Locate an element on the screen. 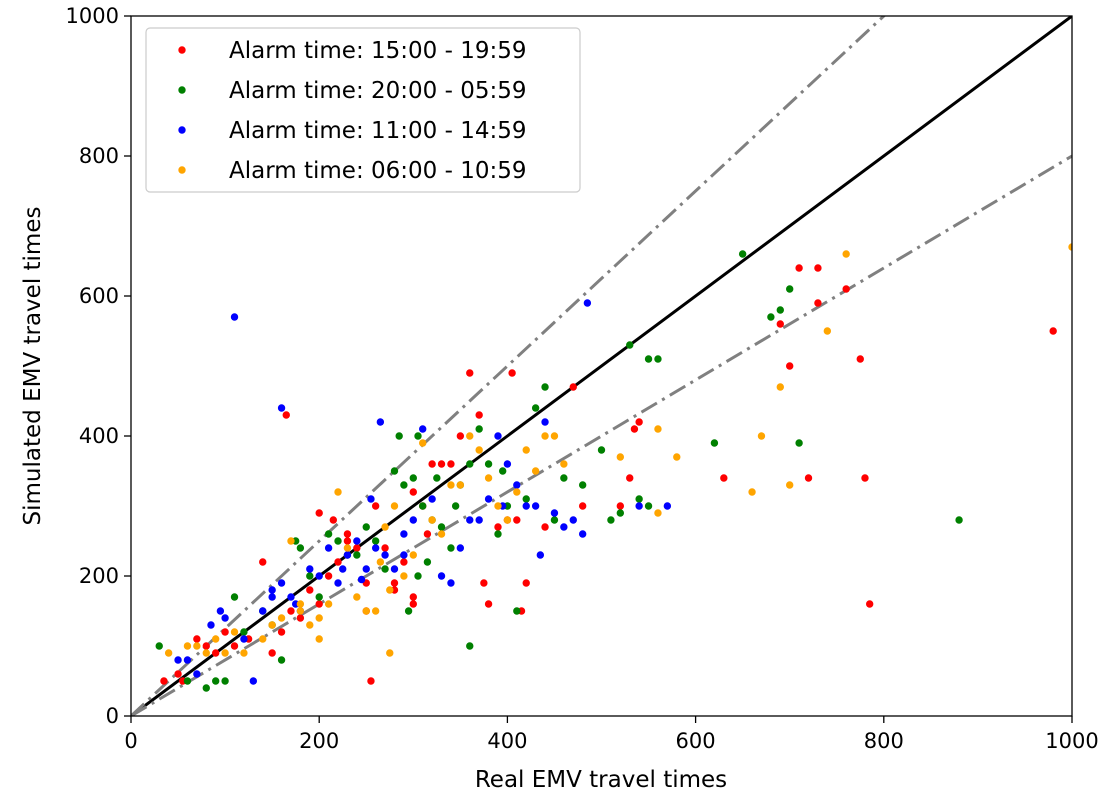 The image size is (1108, 796). legend-label-1: Alarm time: 15:00 - 19:59 is located at coordinates (378, 51).